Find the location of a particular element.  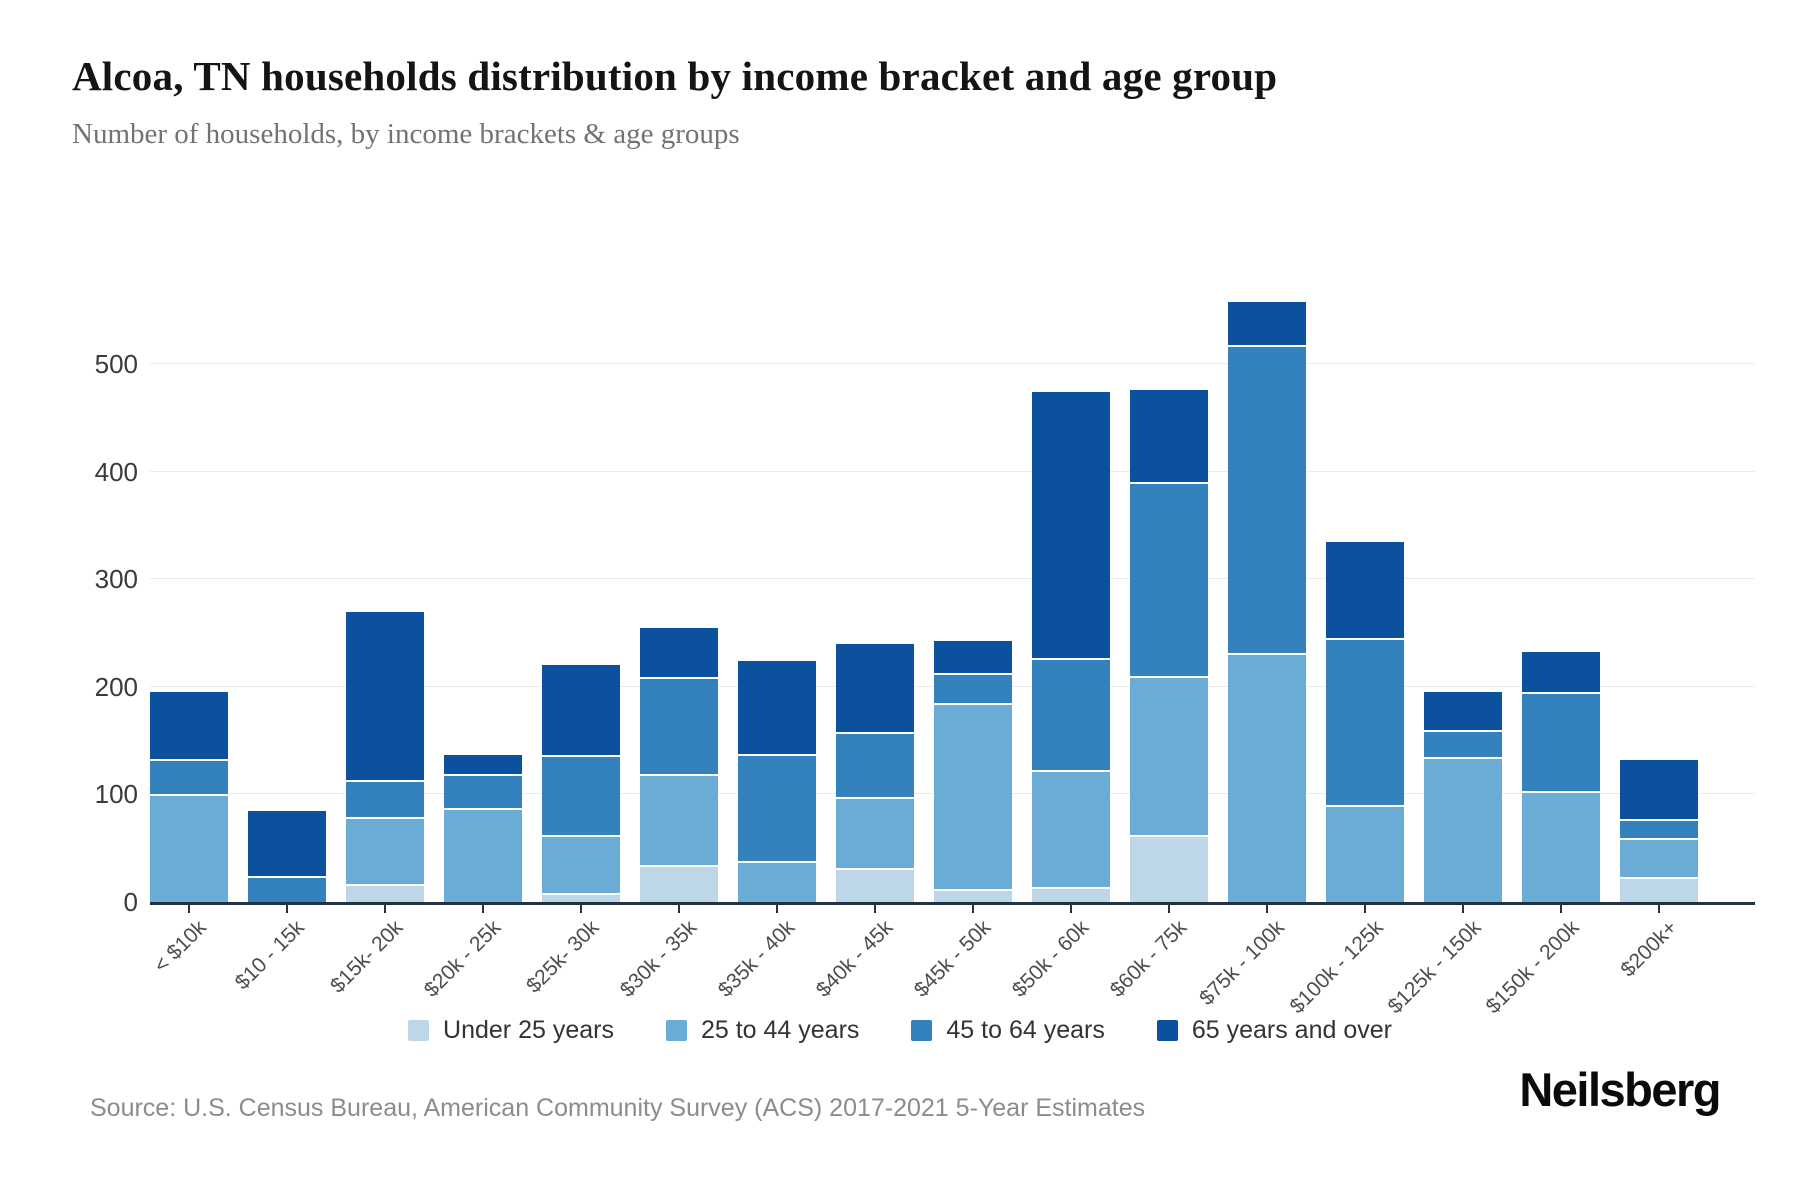

legend-item: 45 to 64 years is located at coordinates (1008, 1030).